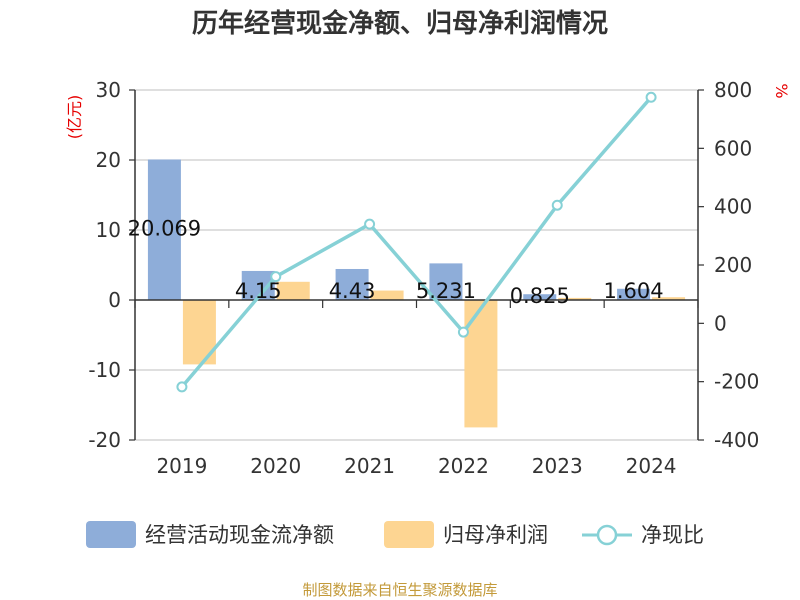 Image resolution: width=800 pixels, height=600 pixels. Describe the element at coordinates (108, 230) in the screenshot. I see `left-tick-label: 10` at that location.